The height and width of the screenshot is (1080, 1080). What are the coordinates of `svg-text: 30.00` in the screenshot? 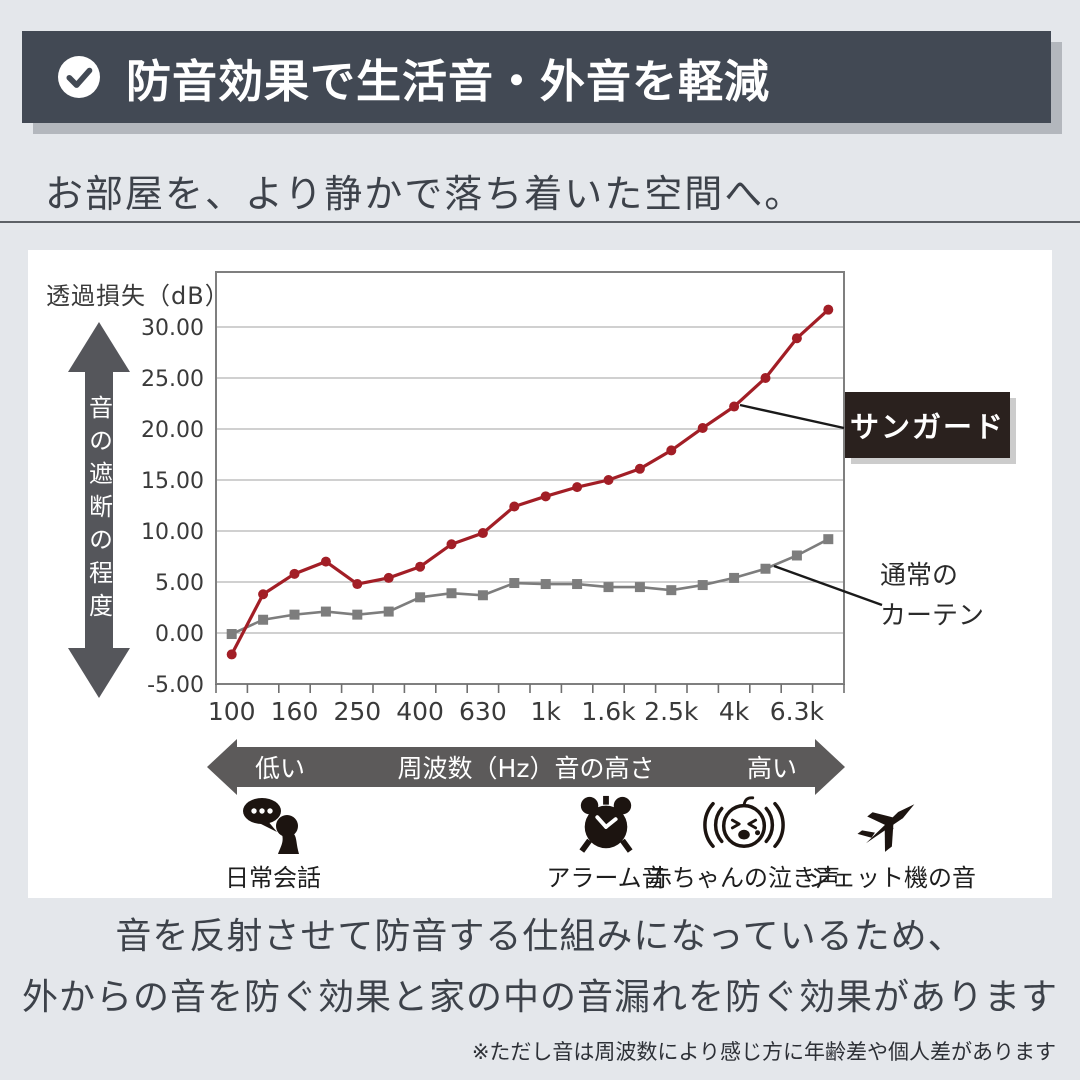 It's located at (172, 328).